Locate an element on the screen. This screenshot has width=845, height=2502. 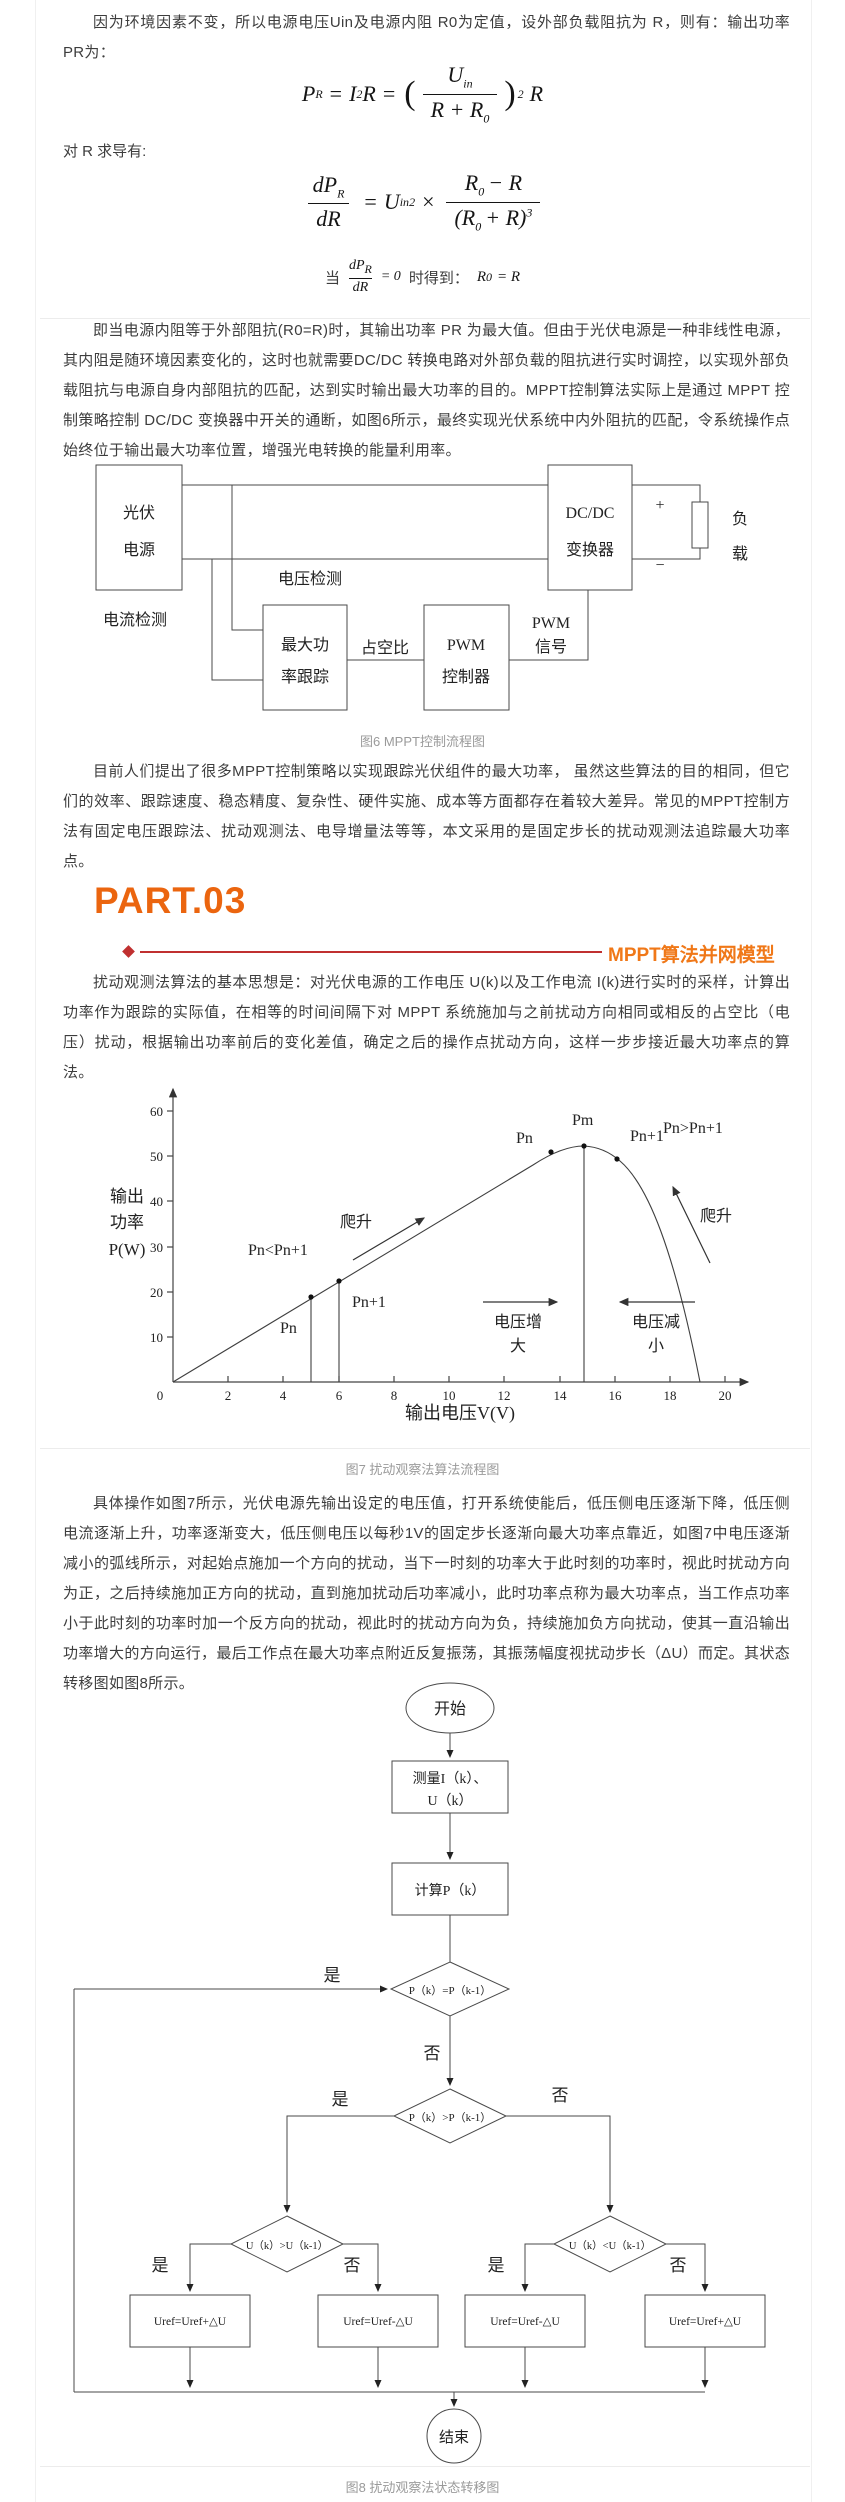
diamond-icon is located at coordinates (128, 951).